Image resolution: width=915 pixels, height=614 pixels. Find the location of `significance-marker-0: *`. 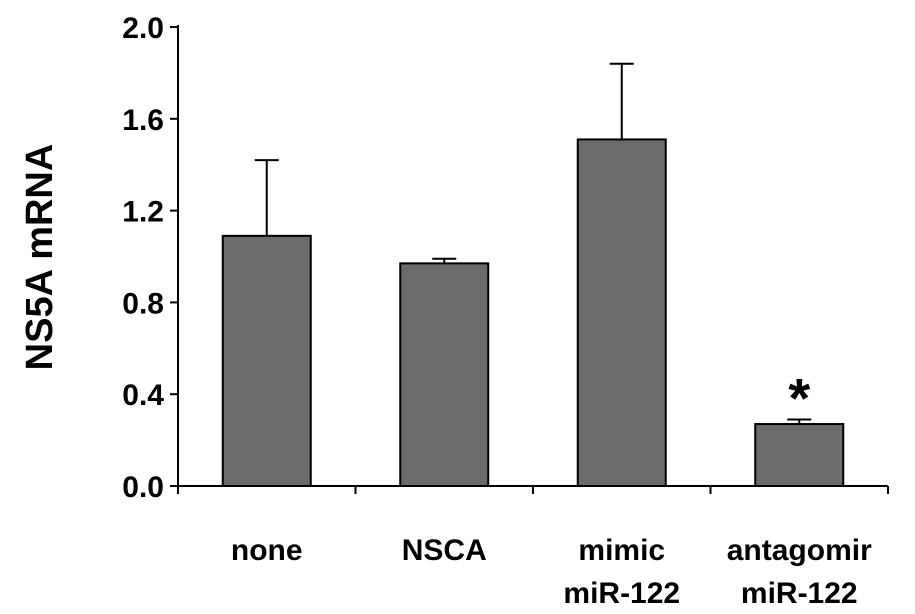

significance-marker-0: * is located at coordinates (799, 397).